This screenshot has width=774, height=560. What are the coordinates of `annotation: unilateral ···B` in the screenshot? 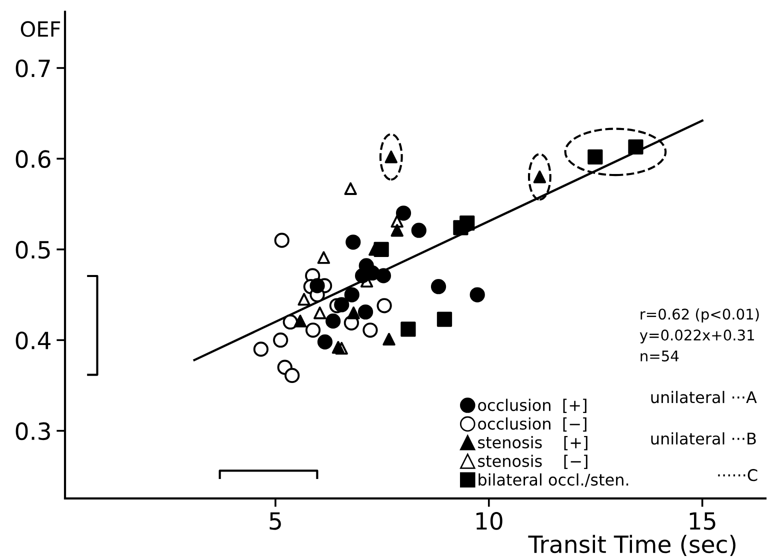 It's located at (703, 438).